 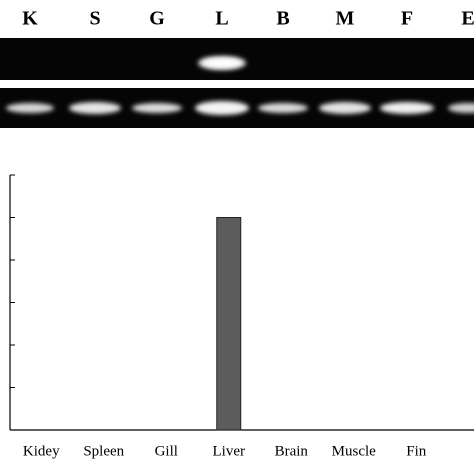 What do you see at coordinates (157, 19) in the screenshot?
I see `lane-label: G` at bounding box center [157, 19].